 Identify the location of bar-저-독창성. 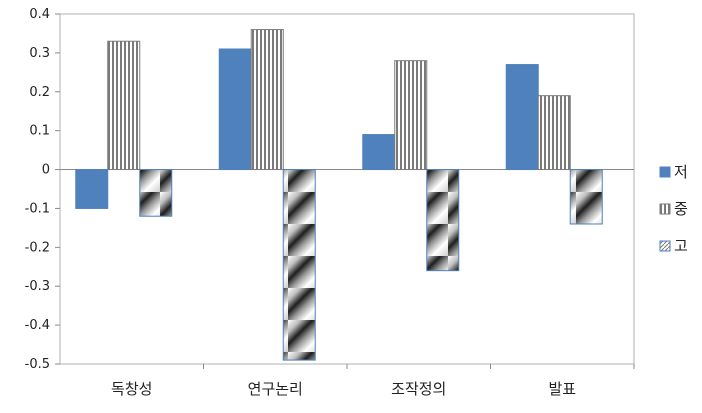
(92, 189).